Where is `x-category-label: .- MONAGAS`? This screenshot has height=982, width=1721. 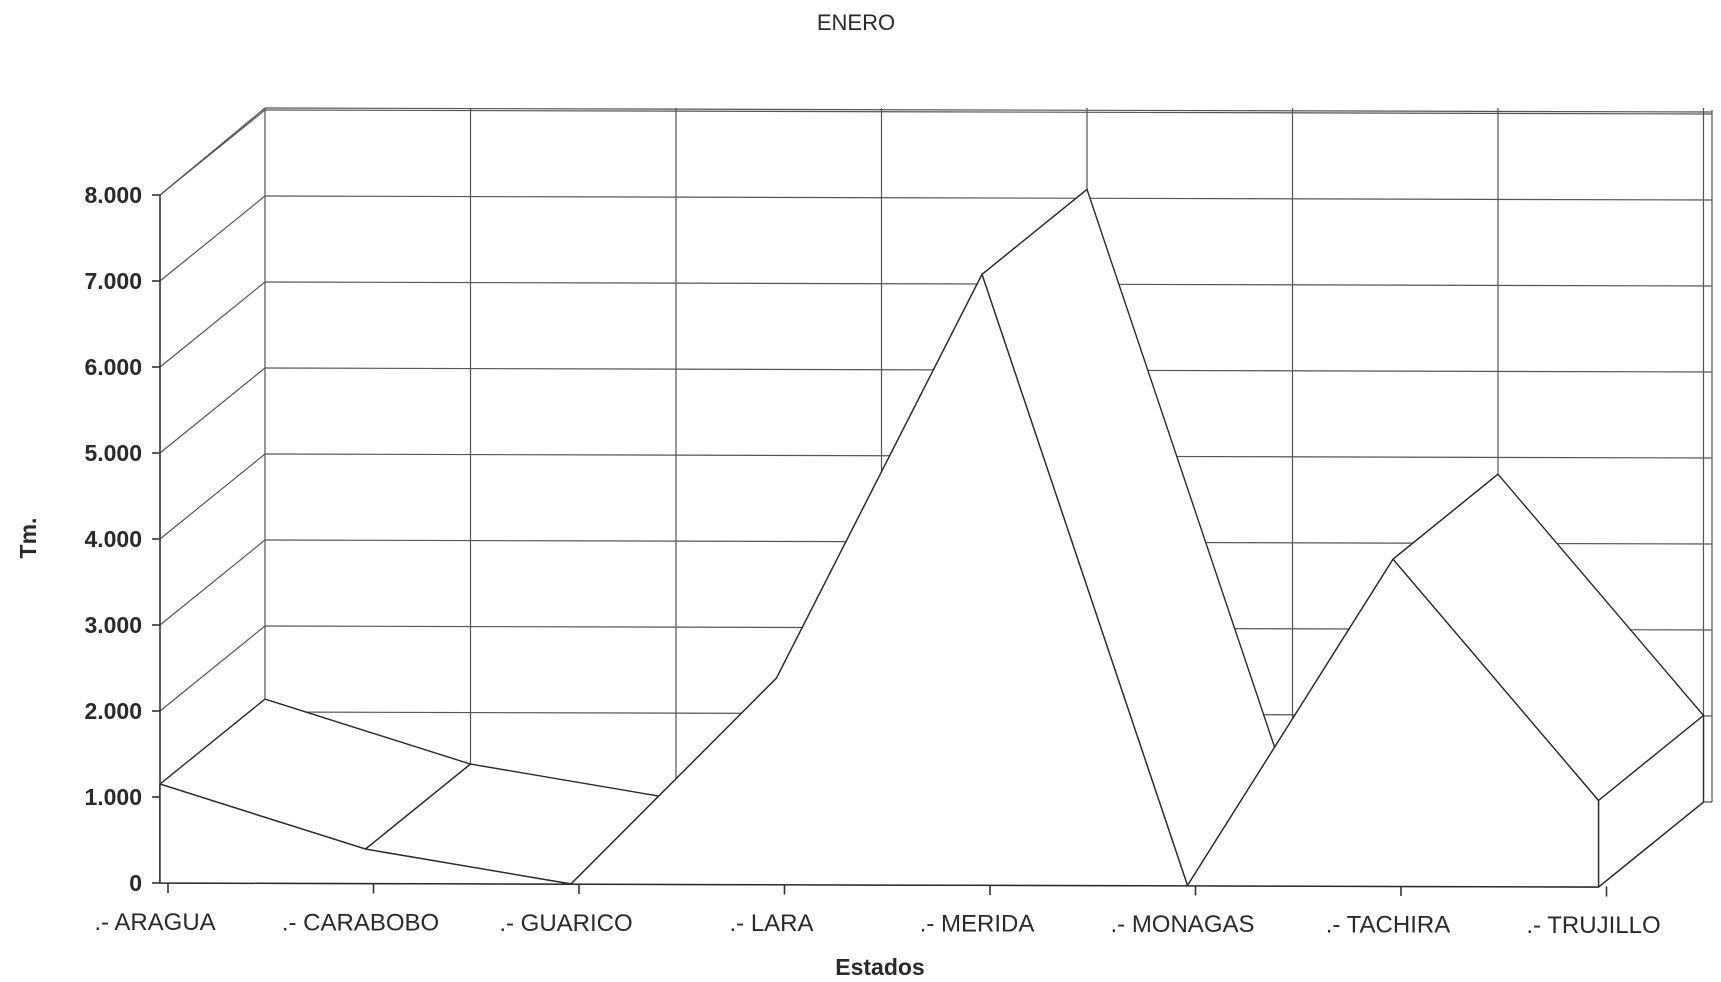 x-category-label: .- MONAGAS is located at coordinates (1182, 924).